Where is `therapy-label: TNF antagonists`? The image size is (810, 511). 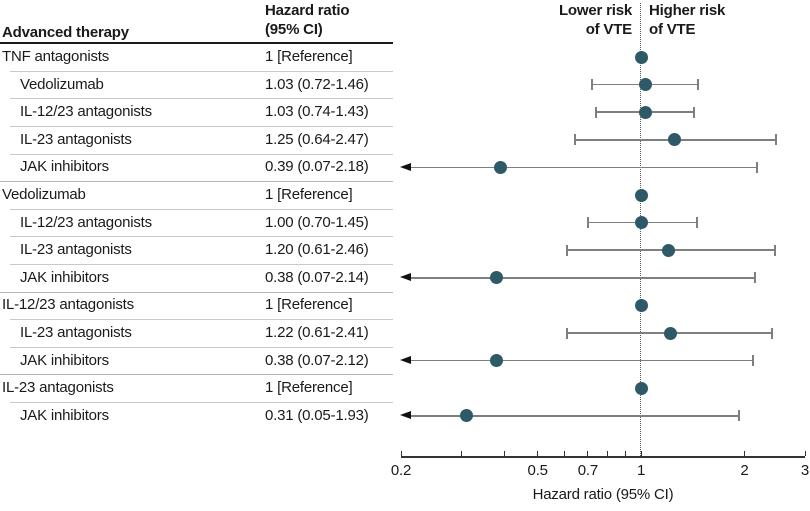 therapy-label: TNF antagonists is located at coordinates (56, 56).